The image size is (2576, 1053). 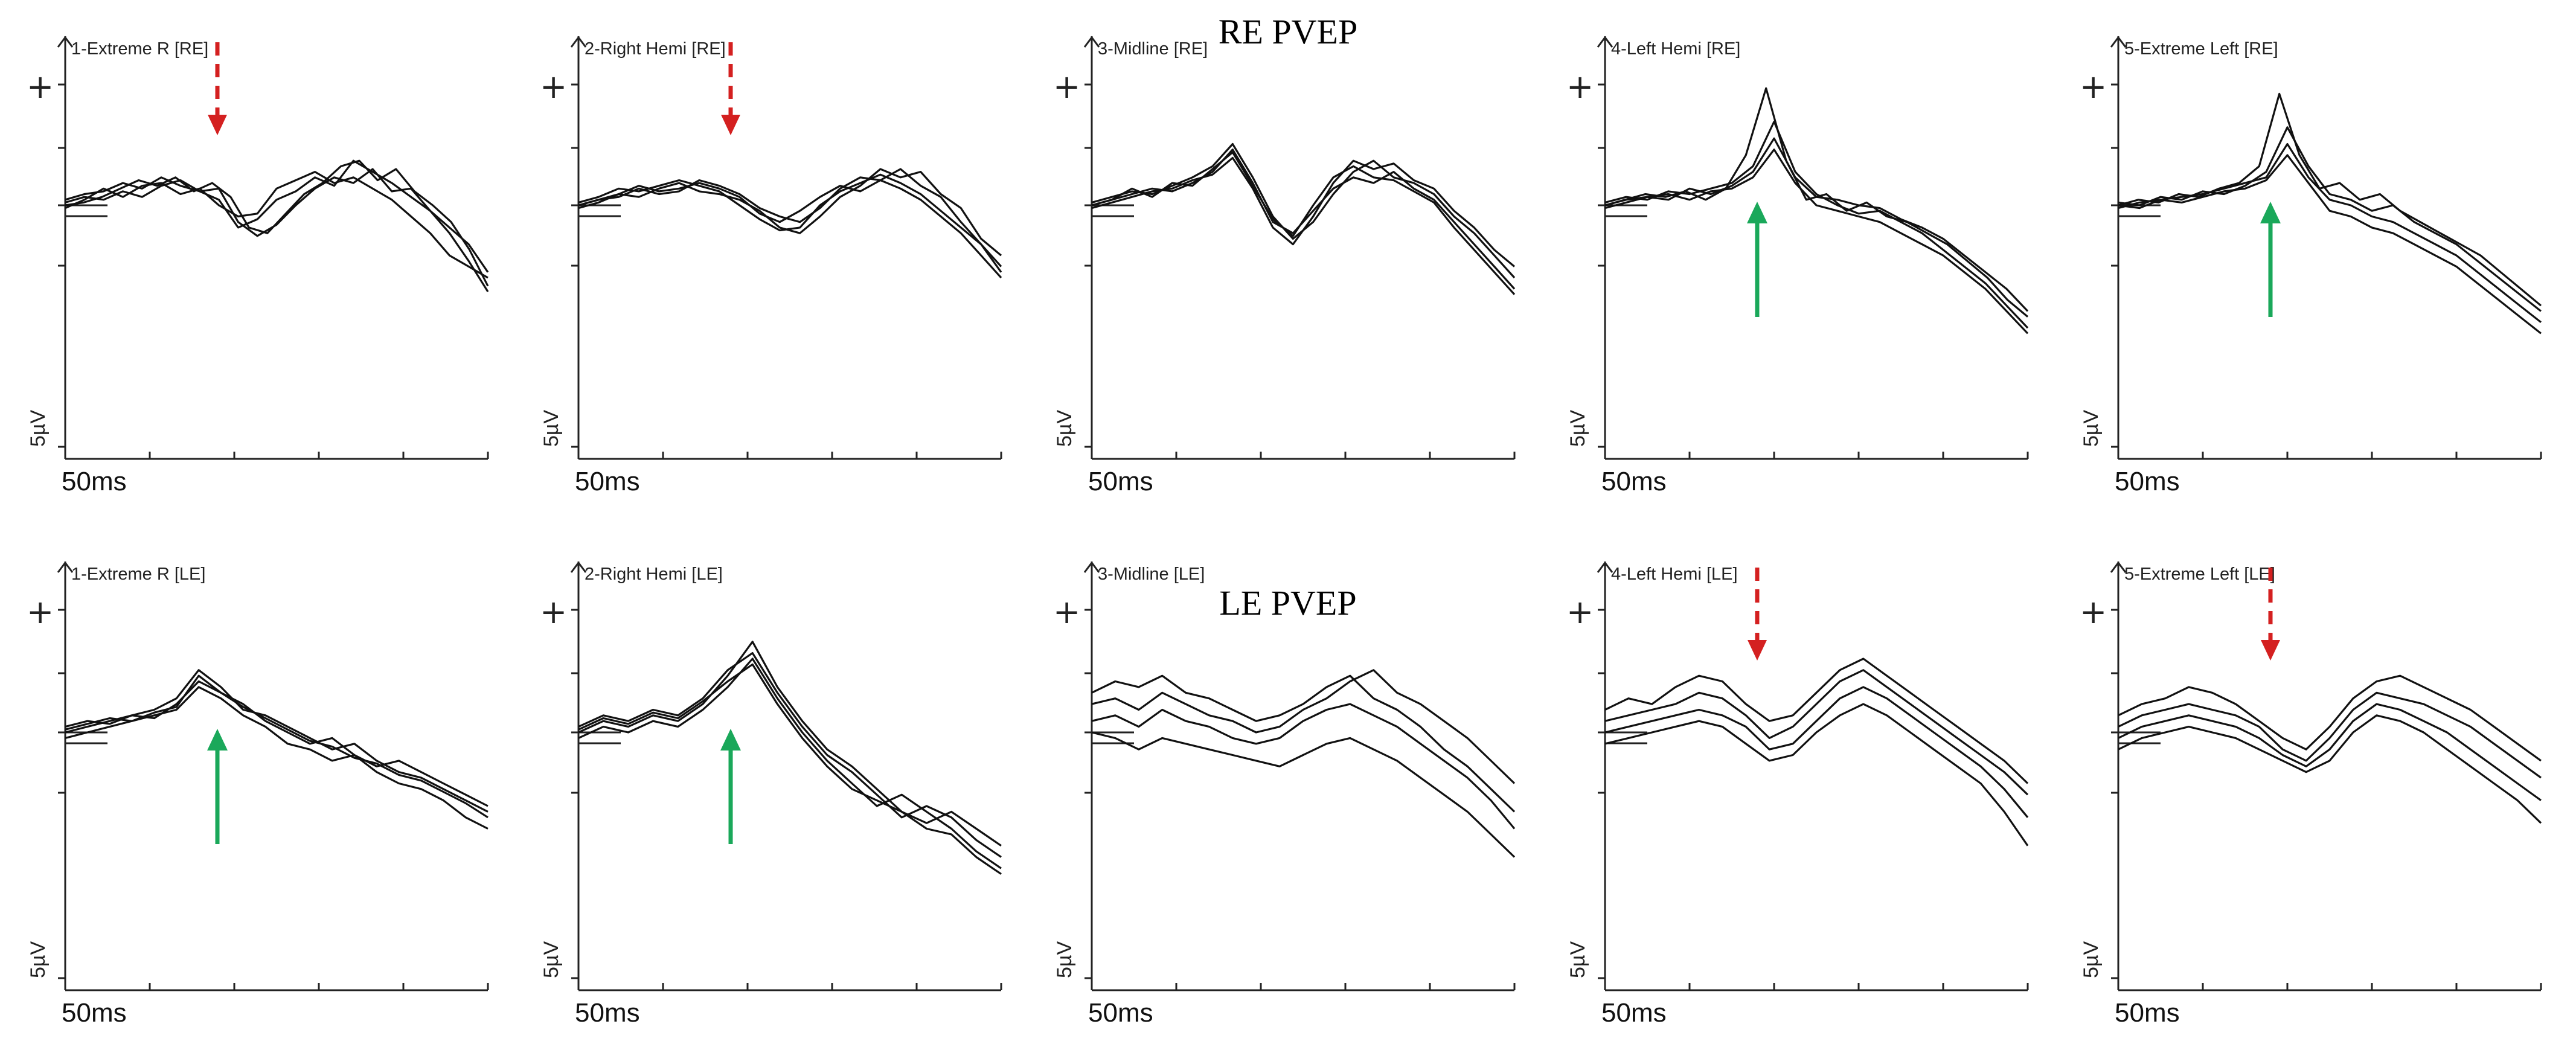 What do you see at coordinates (1151, 574) in the screenshot?
I see `channel-label: 3-Midline [LE]` at bounding box center [1151, 574].